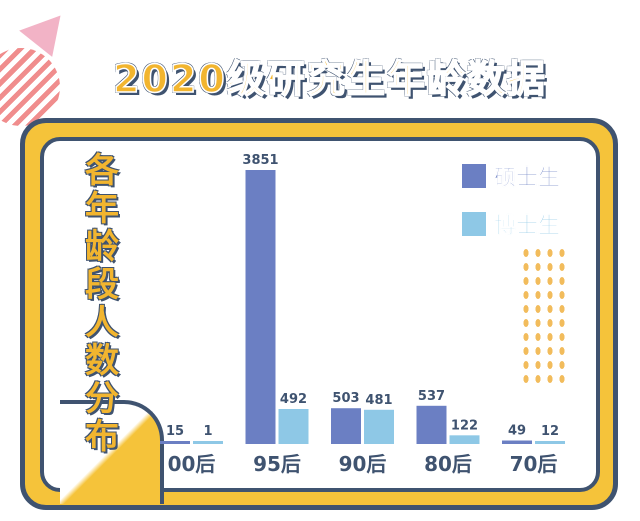 Image resolution: width=640 pixels, height=521 pixels. I want to click on subtitle-char: 龄, so click(102, 247).